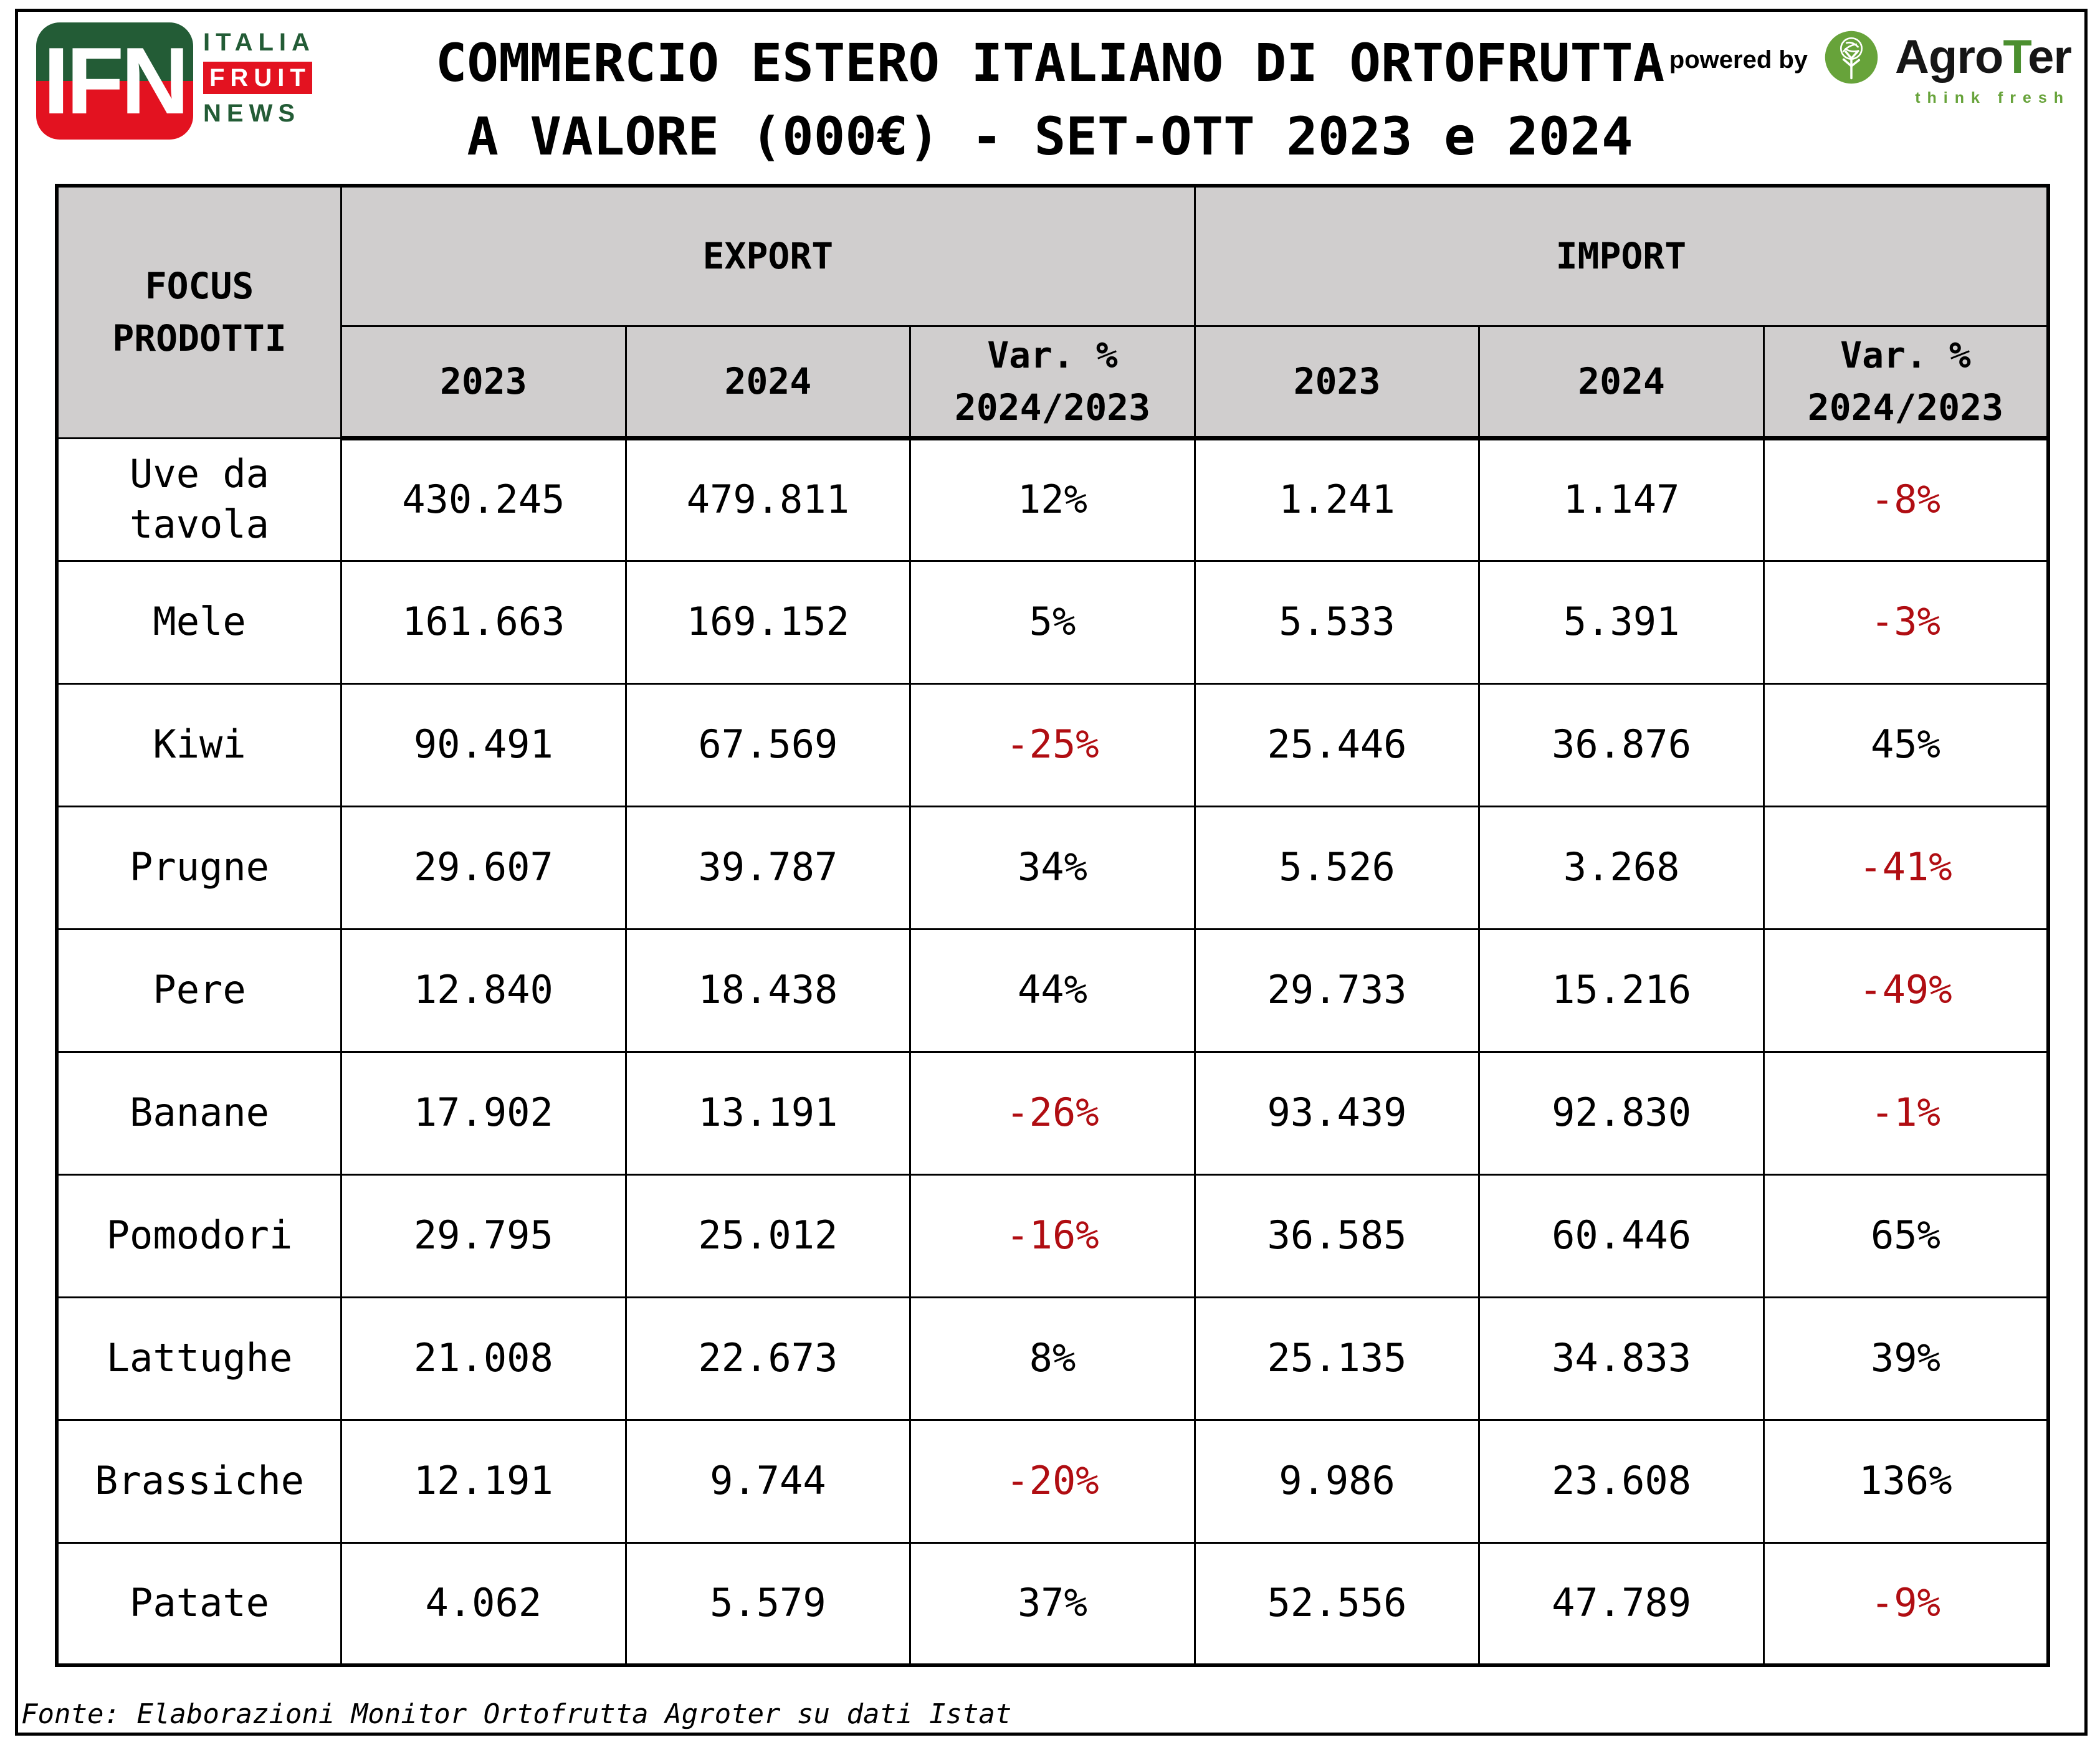  What do you see at coordinates (483, 1235) in the screenshot?
I see `value-cell: 29.795` at bounding box center [483, 1235].